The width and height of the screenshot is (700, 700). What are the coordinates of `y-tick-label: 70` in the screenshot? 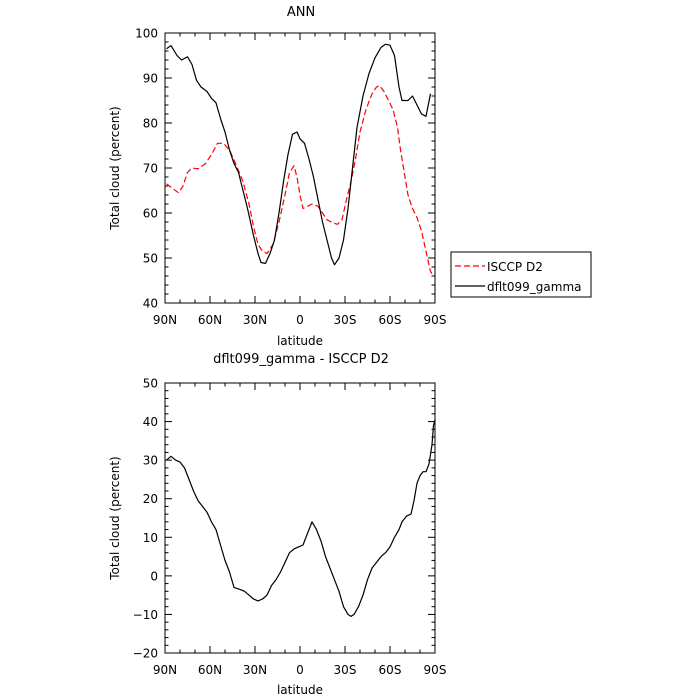 It's located at (150, 169).